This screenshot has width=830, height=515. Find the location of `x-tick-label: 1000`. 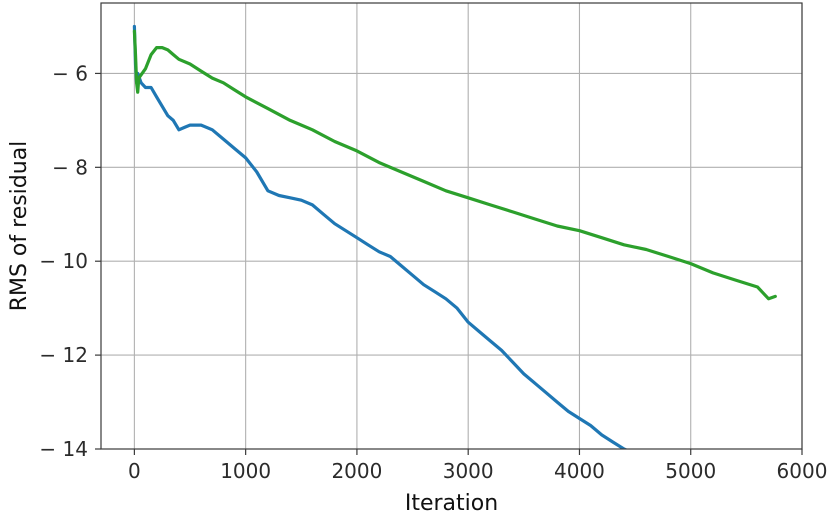

x-tick-label: 1000 is located at coordinates (245, 471).